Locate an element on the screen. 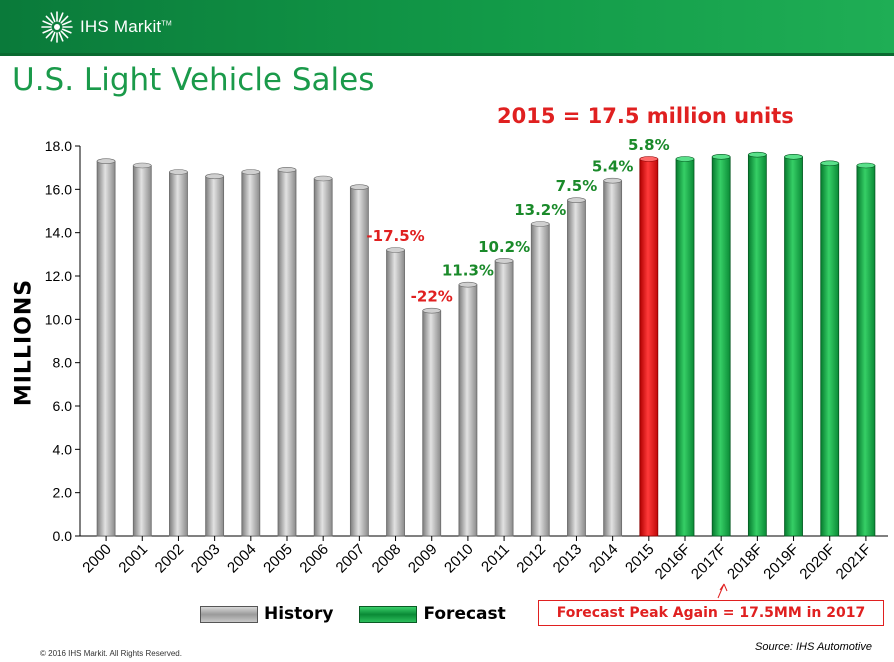 The height and width of the screenshot is (662, 894). y-tick-label: 4.0 is located at coordinates (63, 449).